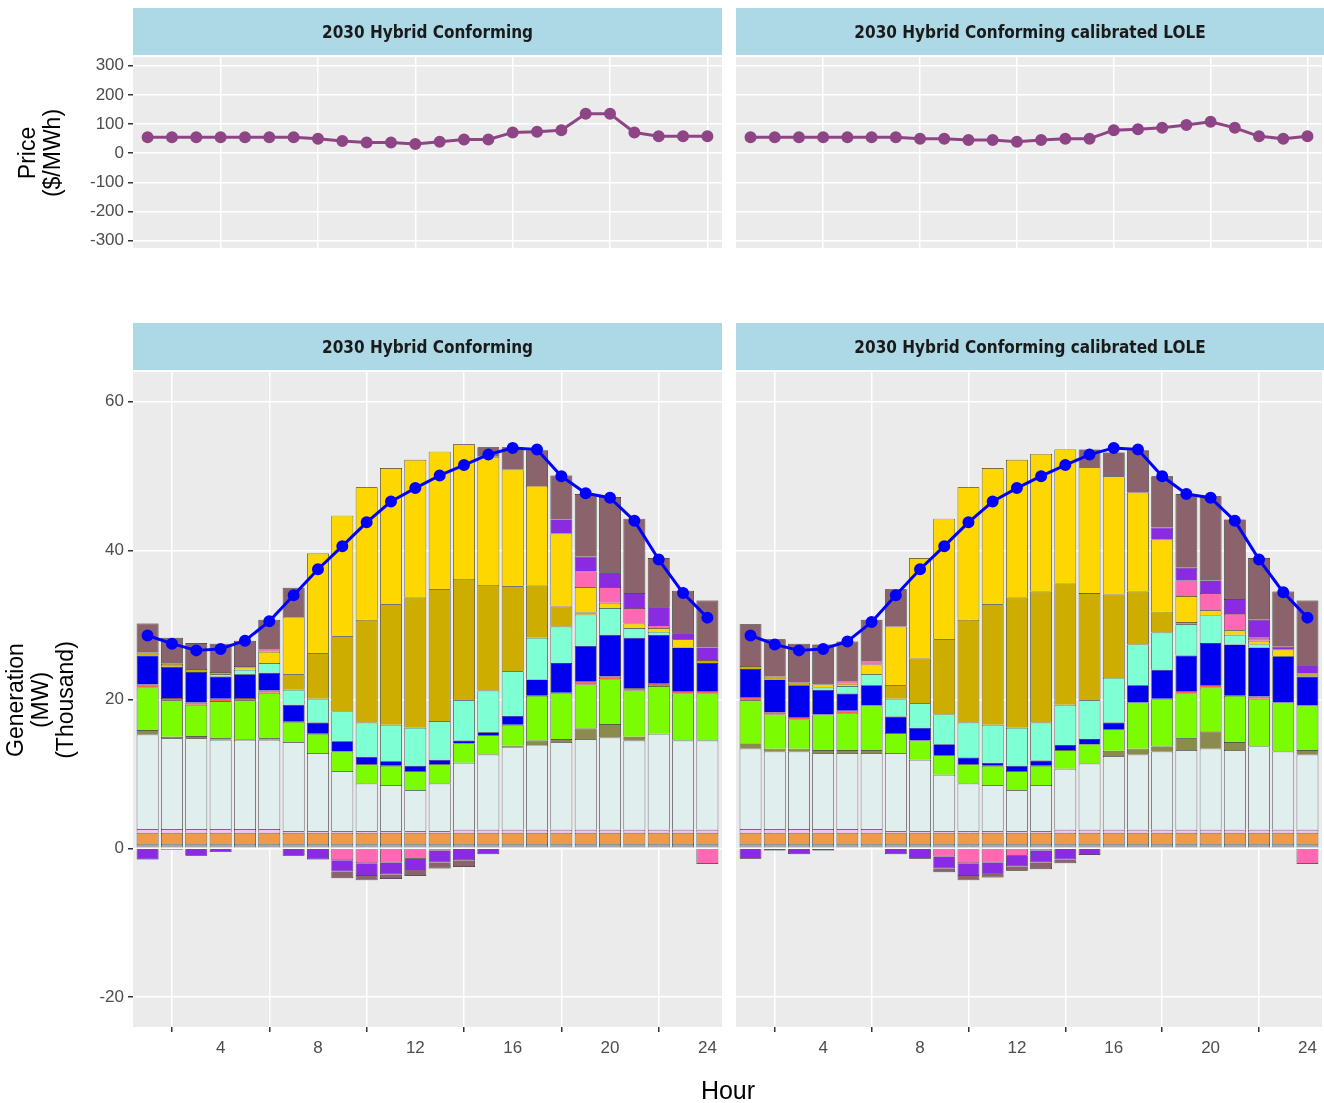 Image resolution: width=1324 pixels, height=1103 pixels. What do you see at coordinates (109, 65) in the screenshot?
I see `y-tick-label: 300` at bounding box center [109, 65].